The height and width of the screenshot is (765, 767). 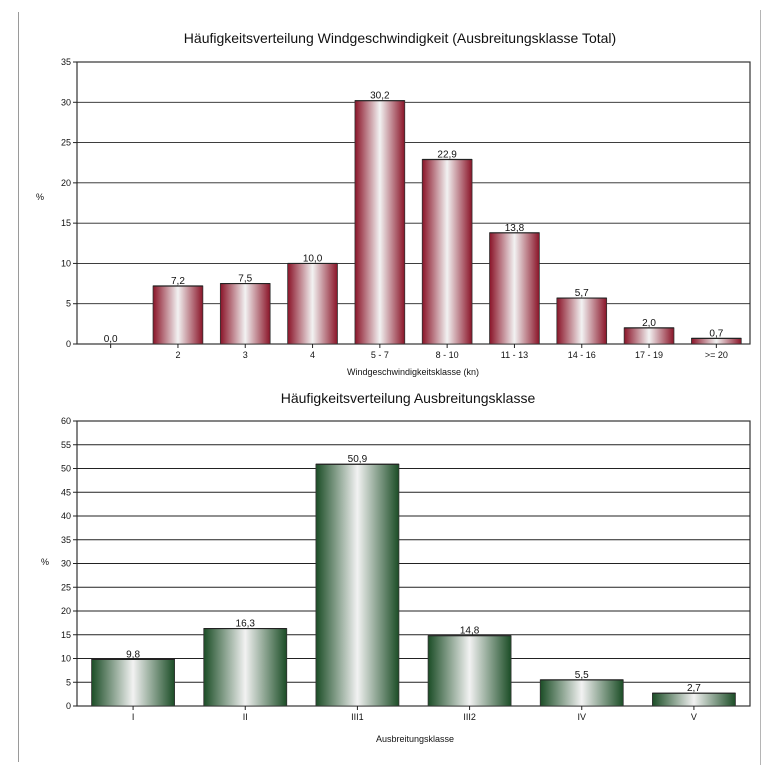 I want to click on stab-x-tick-label: II, so click(x=245, y=717).